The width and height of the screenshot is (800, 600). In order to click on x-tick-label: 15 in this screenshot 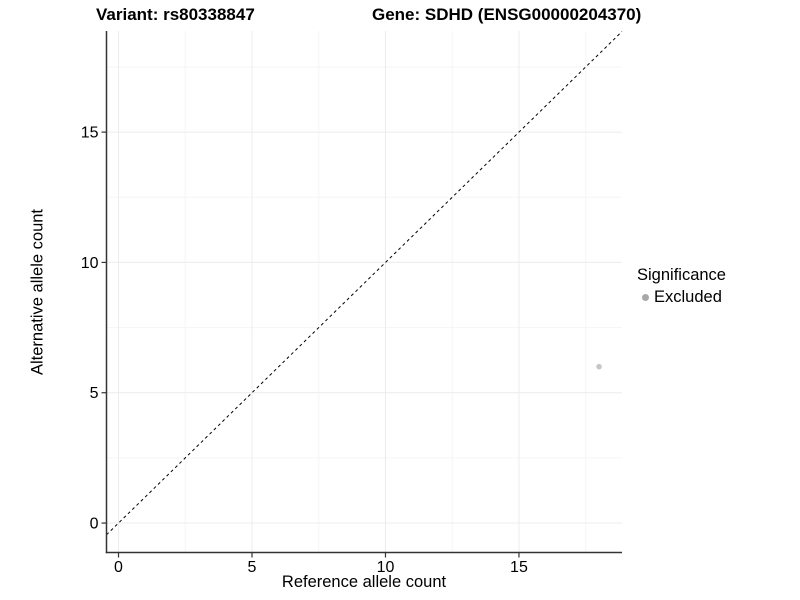, I will do `click(519, 567)`.